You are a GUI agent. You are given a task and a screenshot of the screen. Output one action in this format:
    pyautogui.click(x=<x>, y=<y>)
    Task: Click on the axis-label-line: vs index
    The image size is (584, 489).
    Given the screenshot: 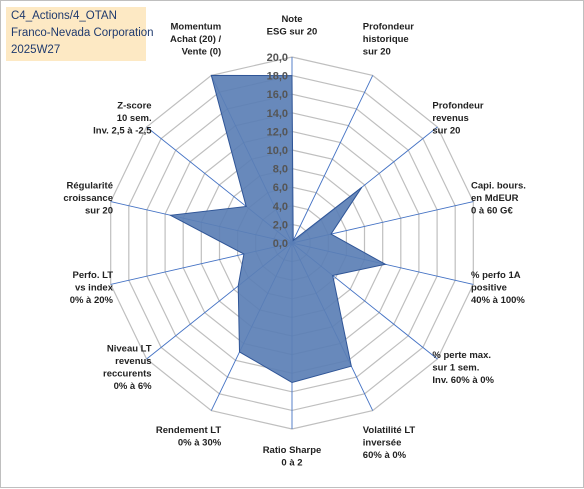 What is the action you would take?
    pyautogui.click(x=94, y=287)
    